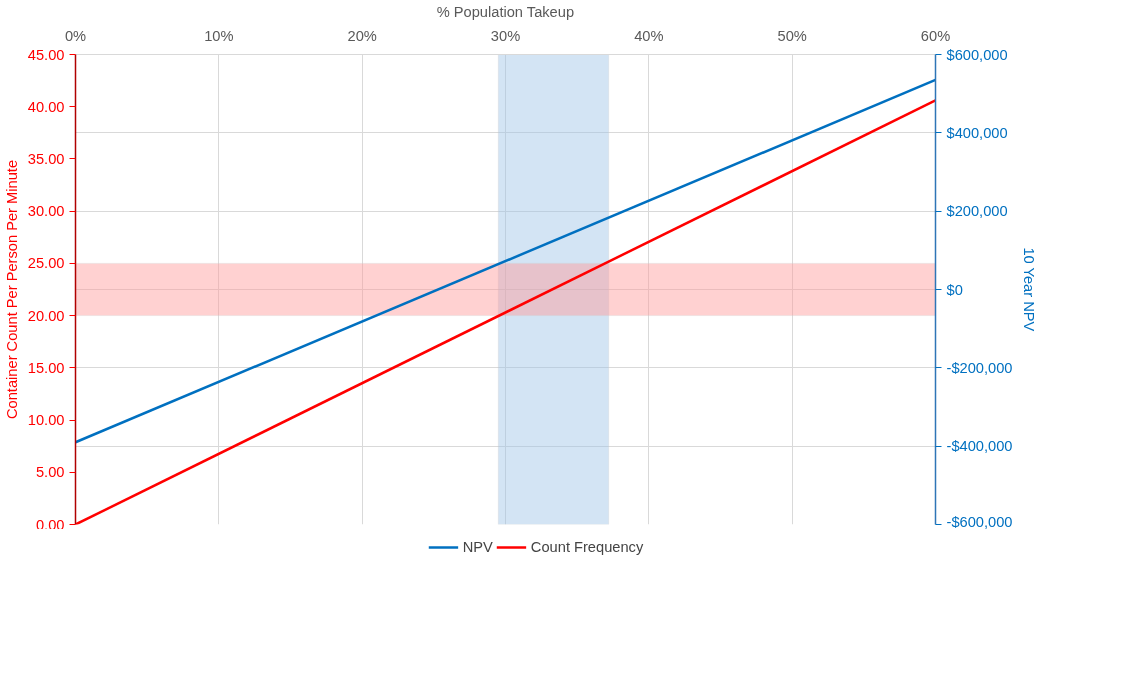 Image resolution: width=1128 pixels, height=677 pixels. Describe the element at coordinates (954, 289) in the screenshot. I see `y2-tick-label: $0` at that location.